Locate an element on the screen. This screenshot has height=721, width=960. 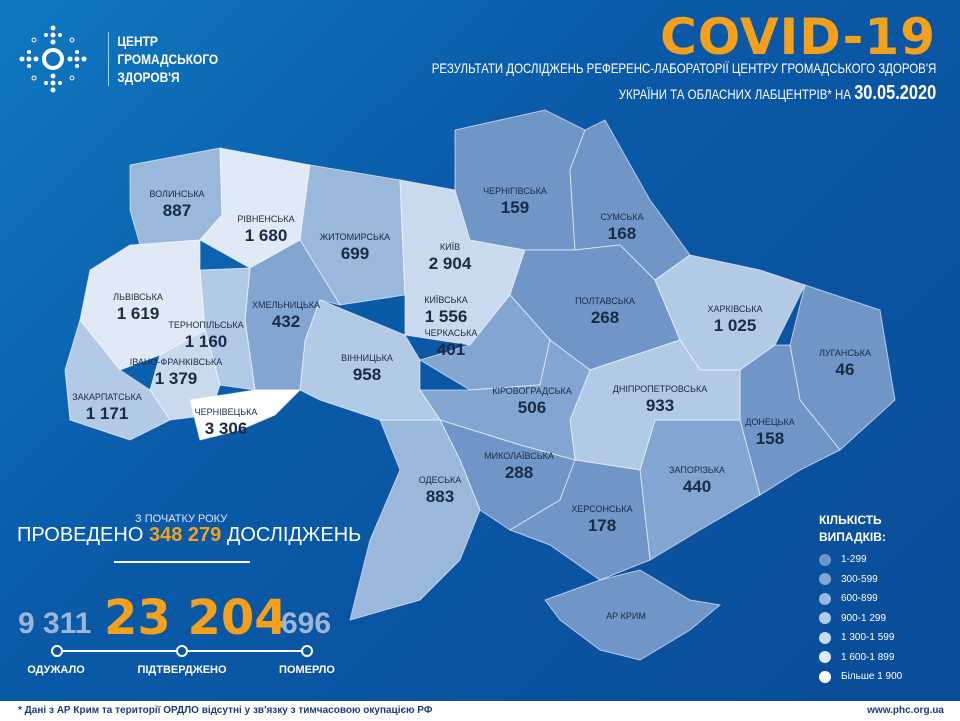
region-cases: 1 025 is located at coordinates (735, 325).